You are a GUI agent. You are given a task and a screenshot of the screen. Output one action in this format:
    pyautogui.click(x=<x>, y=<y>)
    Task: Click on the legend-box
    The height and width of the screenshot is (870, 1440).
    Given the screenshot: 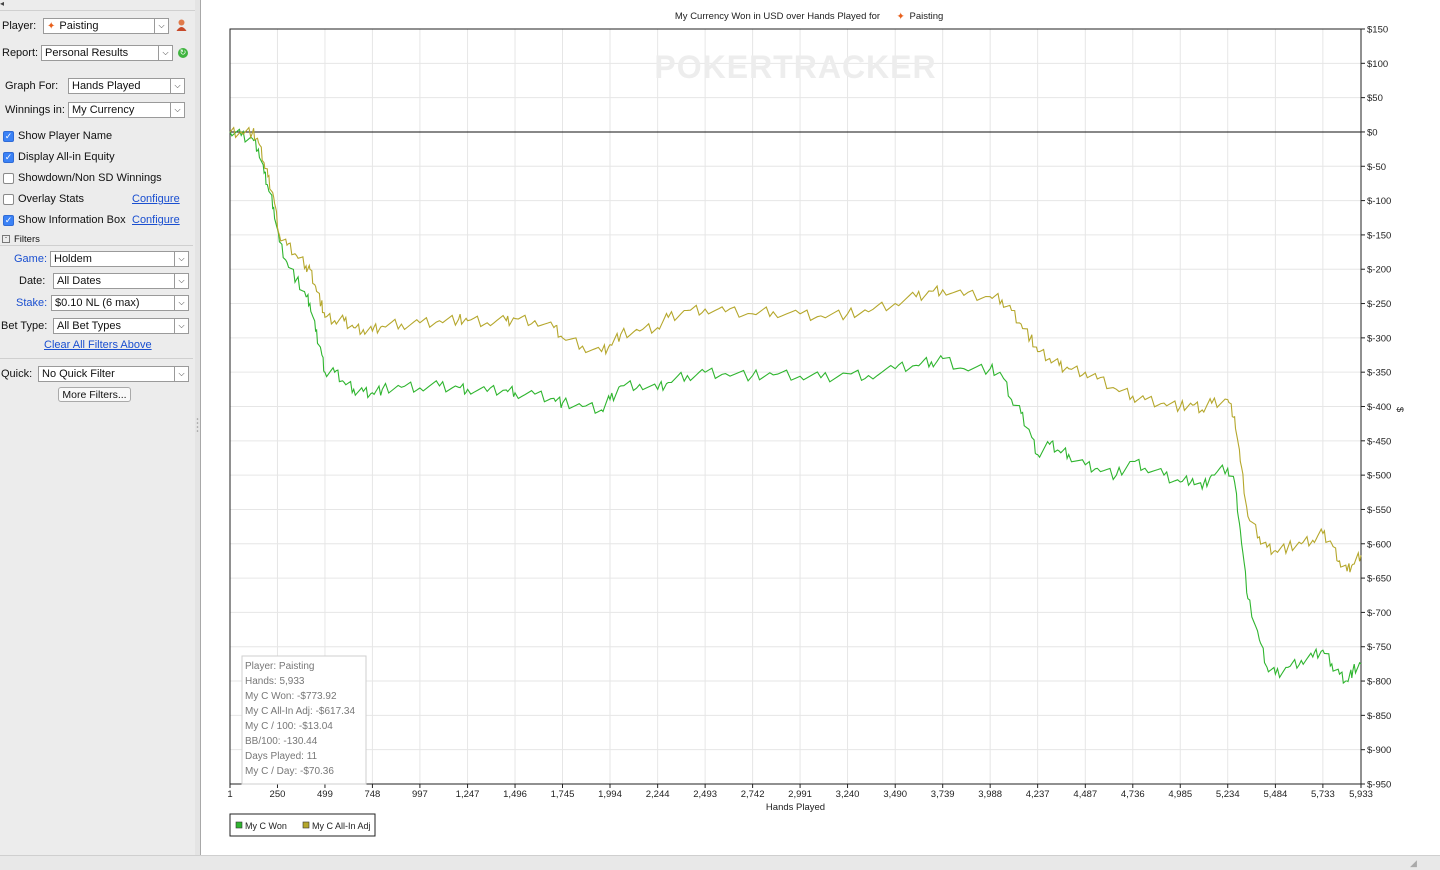 What is the action you would take?
    pyautogui.click(x=302, y=825)
    